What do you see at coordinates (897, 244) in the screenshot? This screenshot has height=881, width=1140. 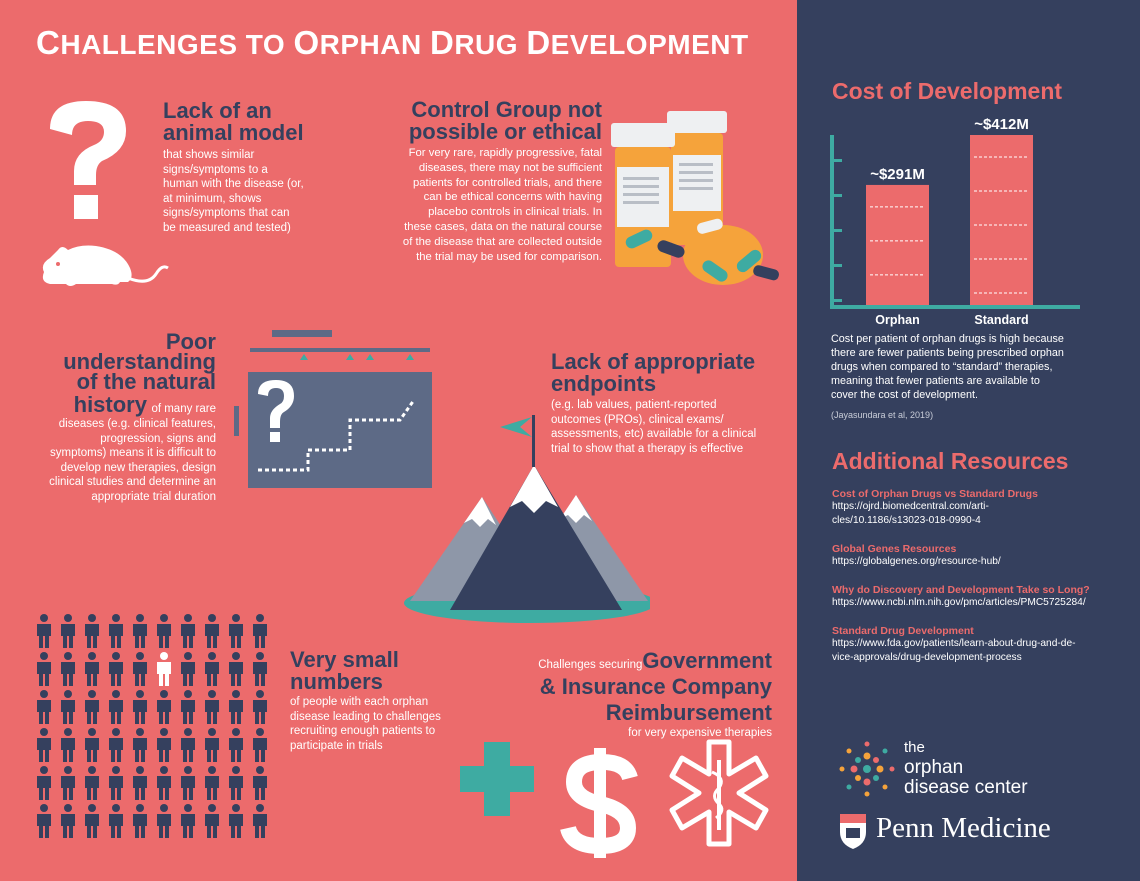 I see `bar-orphan` at bounding box center [897, 244].